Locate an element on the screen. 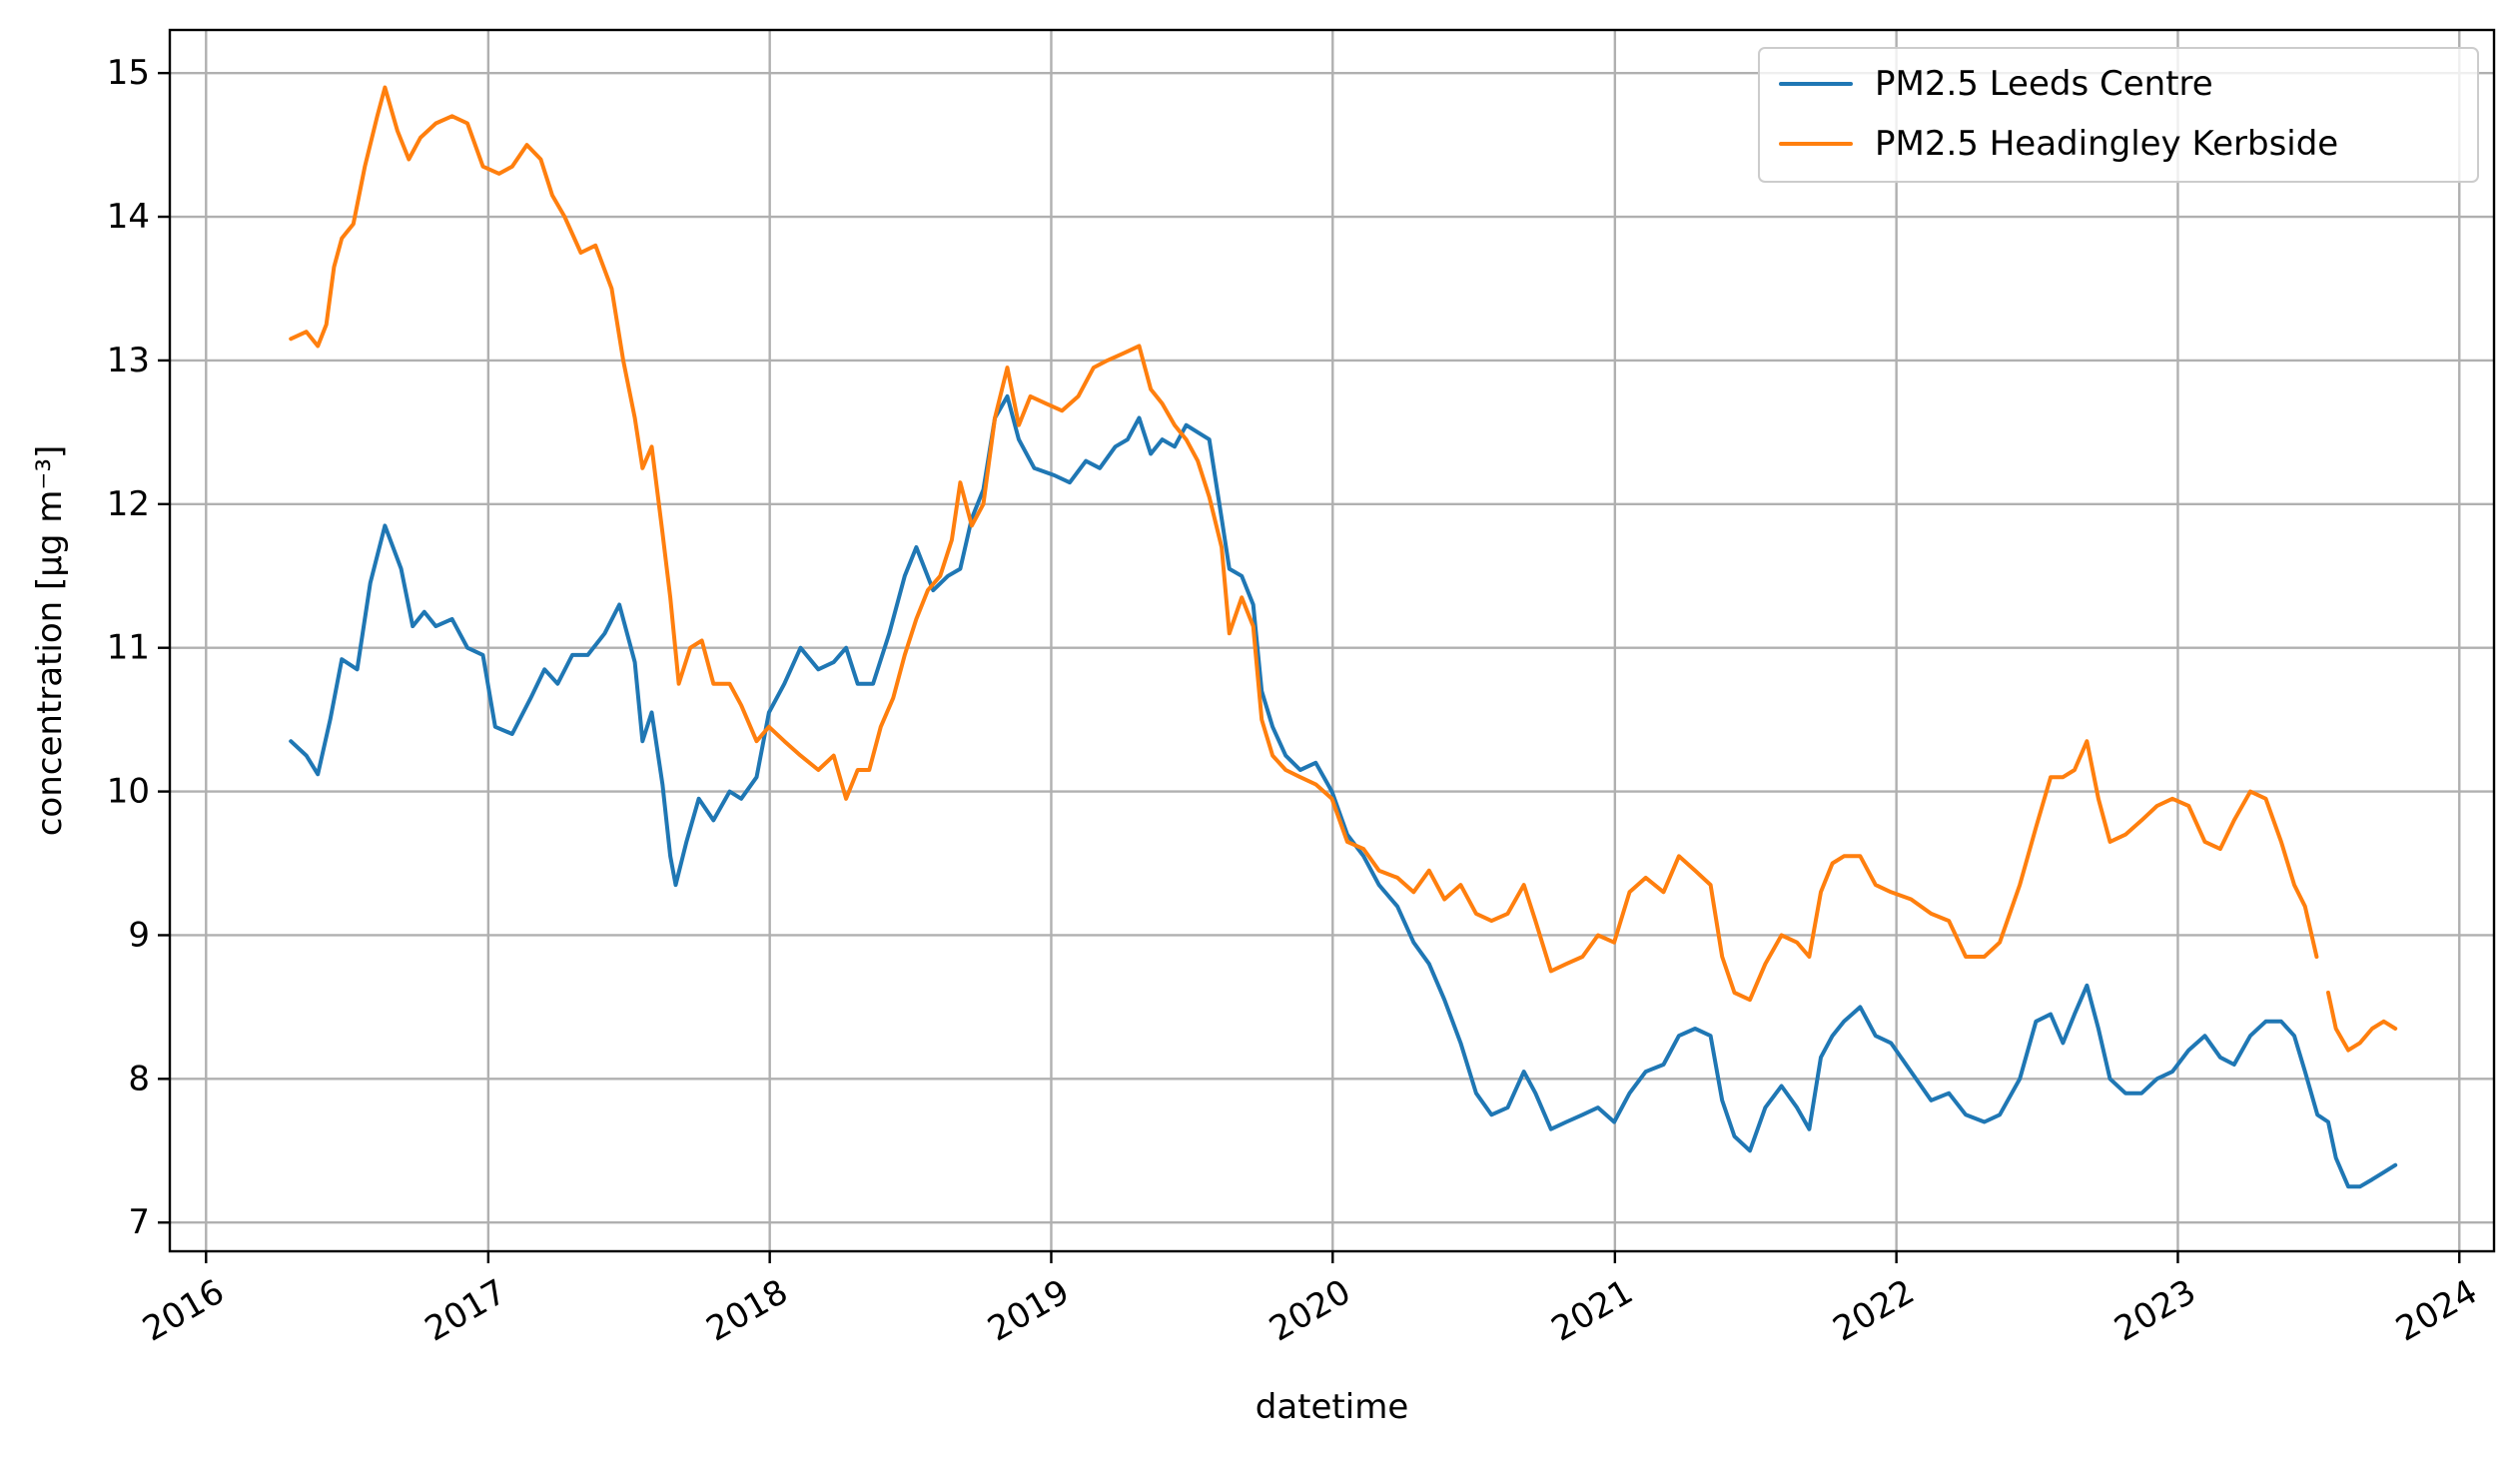 This screenshot has width=2520, height=1460. y-tick-label: 12 is located at coordinates (128, 504).